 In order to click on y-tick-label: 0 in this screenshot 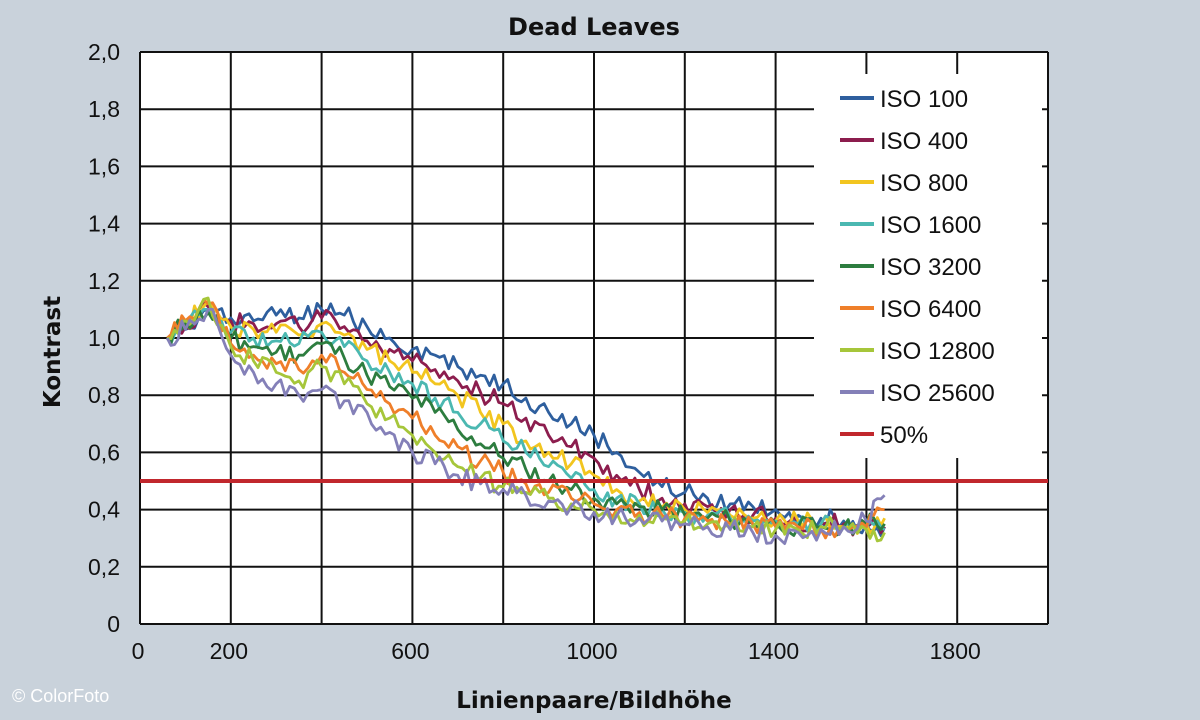, I will do `click(113, 624)`.